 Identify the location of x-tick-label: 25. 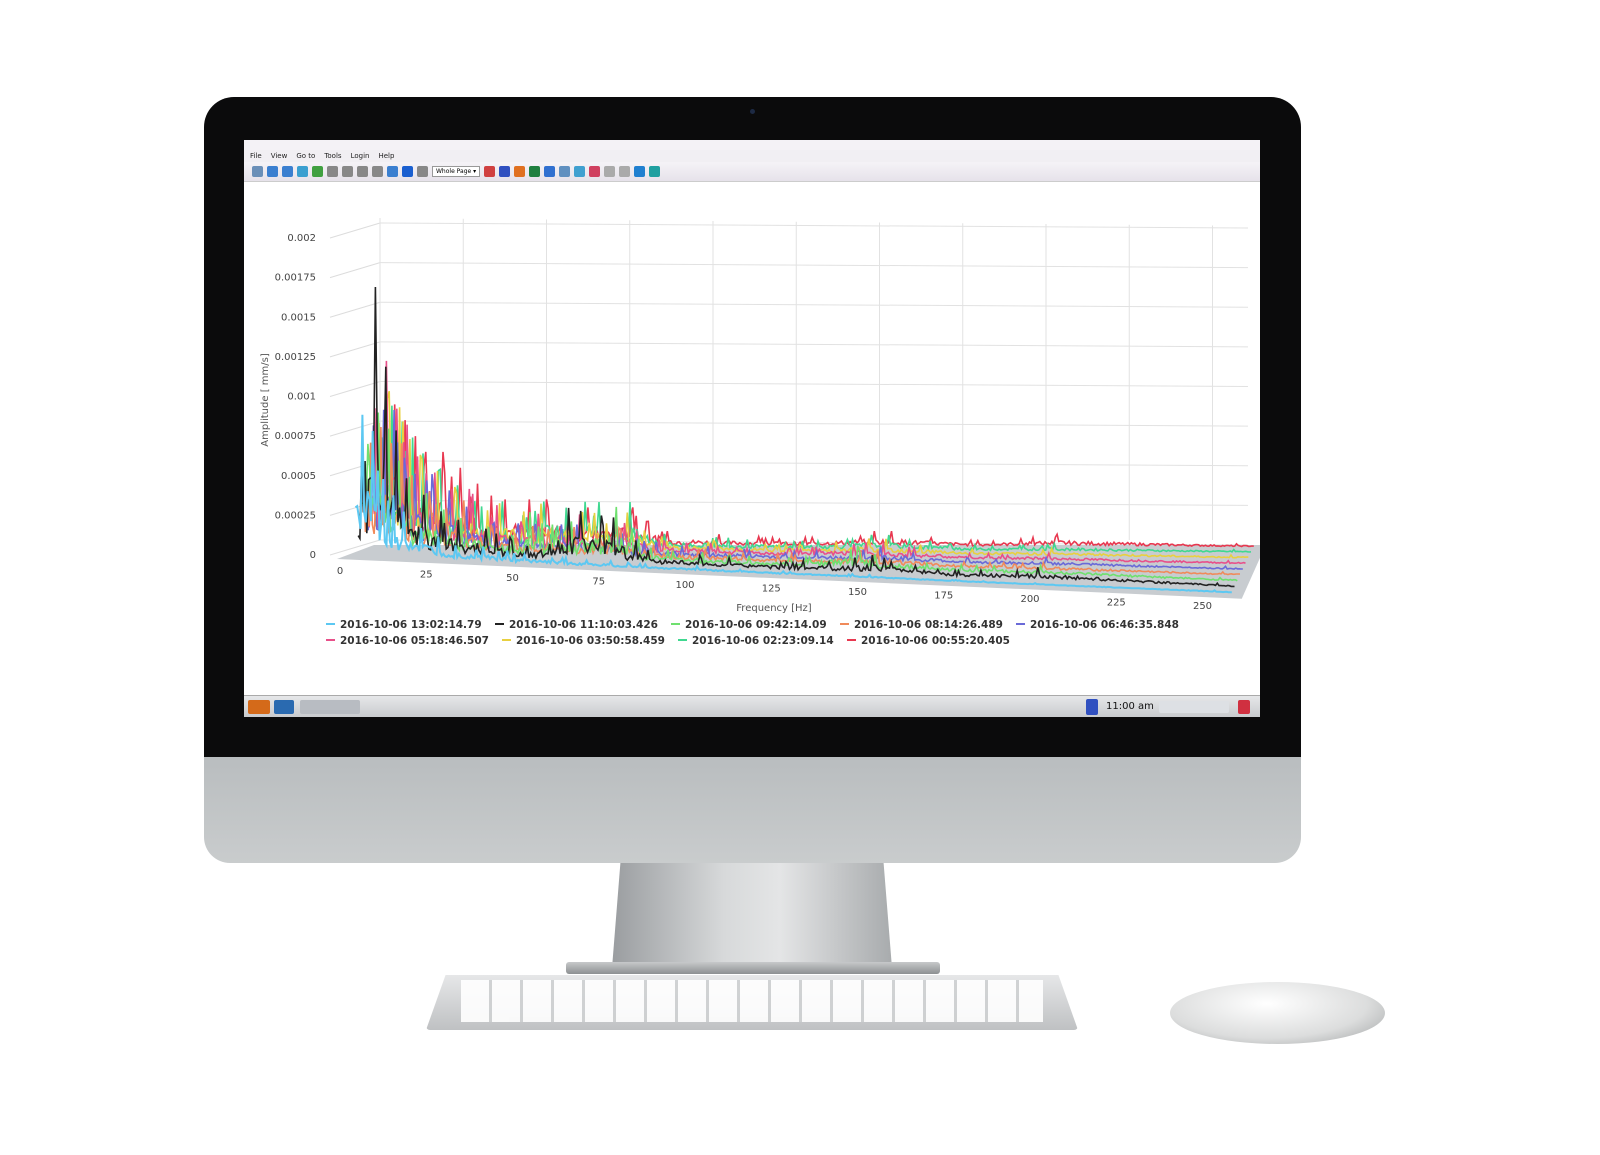
(426, 575).